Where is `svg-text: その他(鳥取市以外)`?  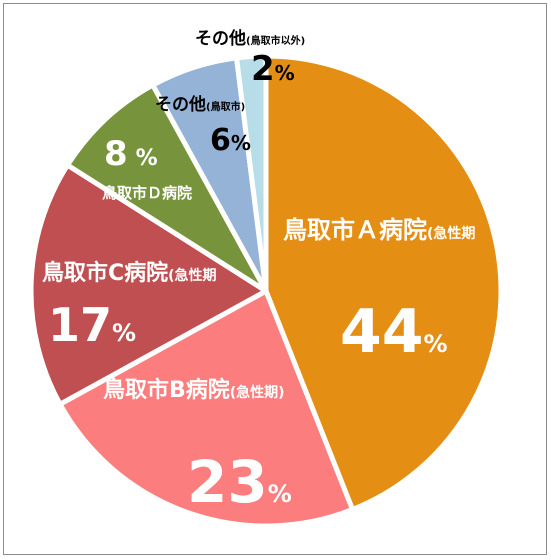
svg-text: その他(鳥取市以外) is located at coordinates (250, 38).